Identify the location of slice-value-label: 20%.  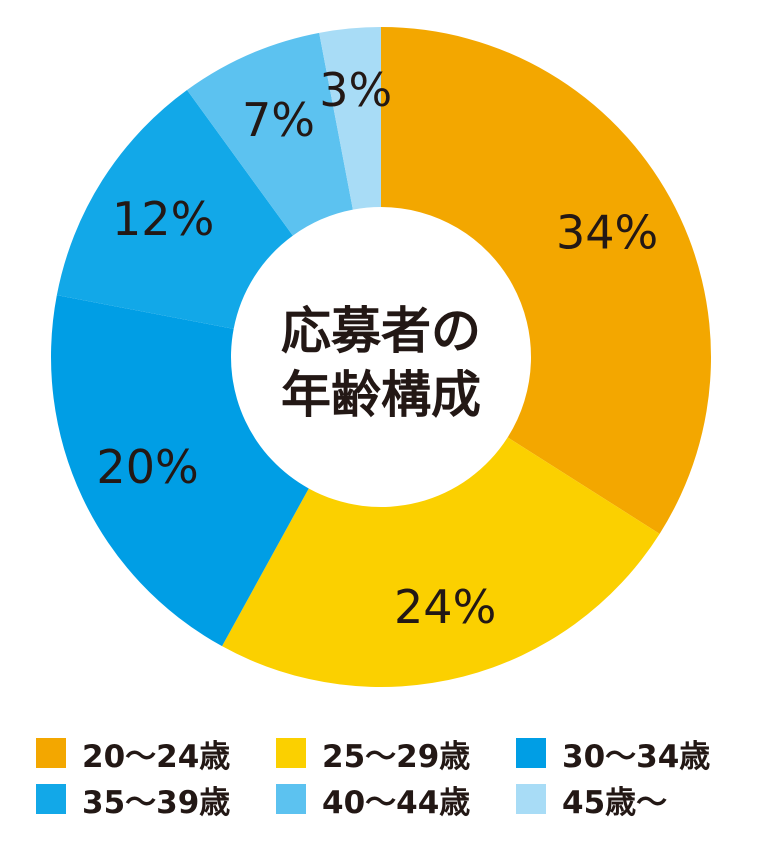
(147, 467).